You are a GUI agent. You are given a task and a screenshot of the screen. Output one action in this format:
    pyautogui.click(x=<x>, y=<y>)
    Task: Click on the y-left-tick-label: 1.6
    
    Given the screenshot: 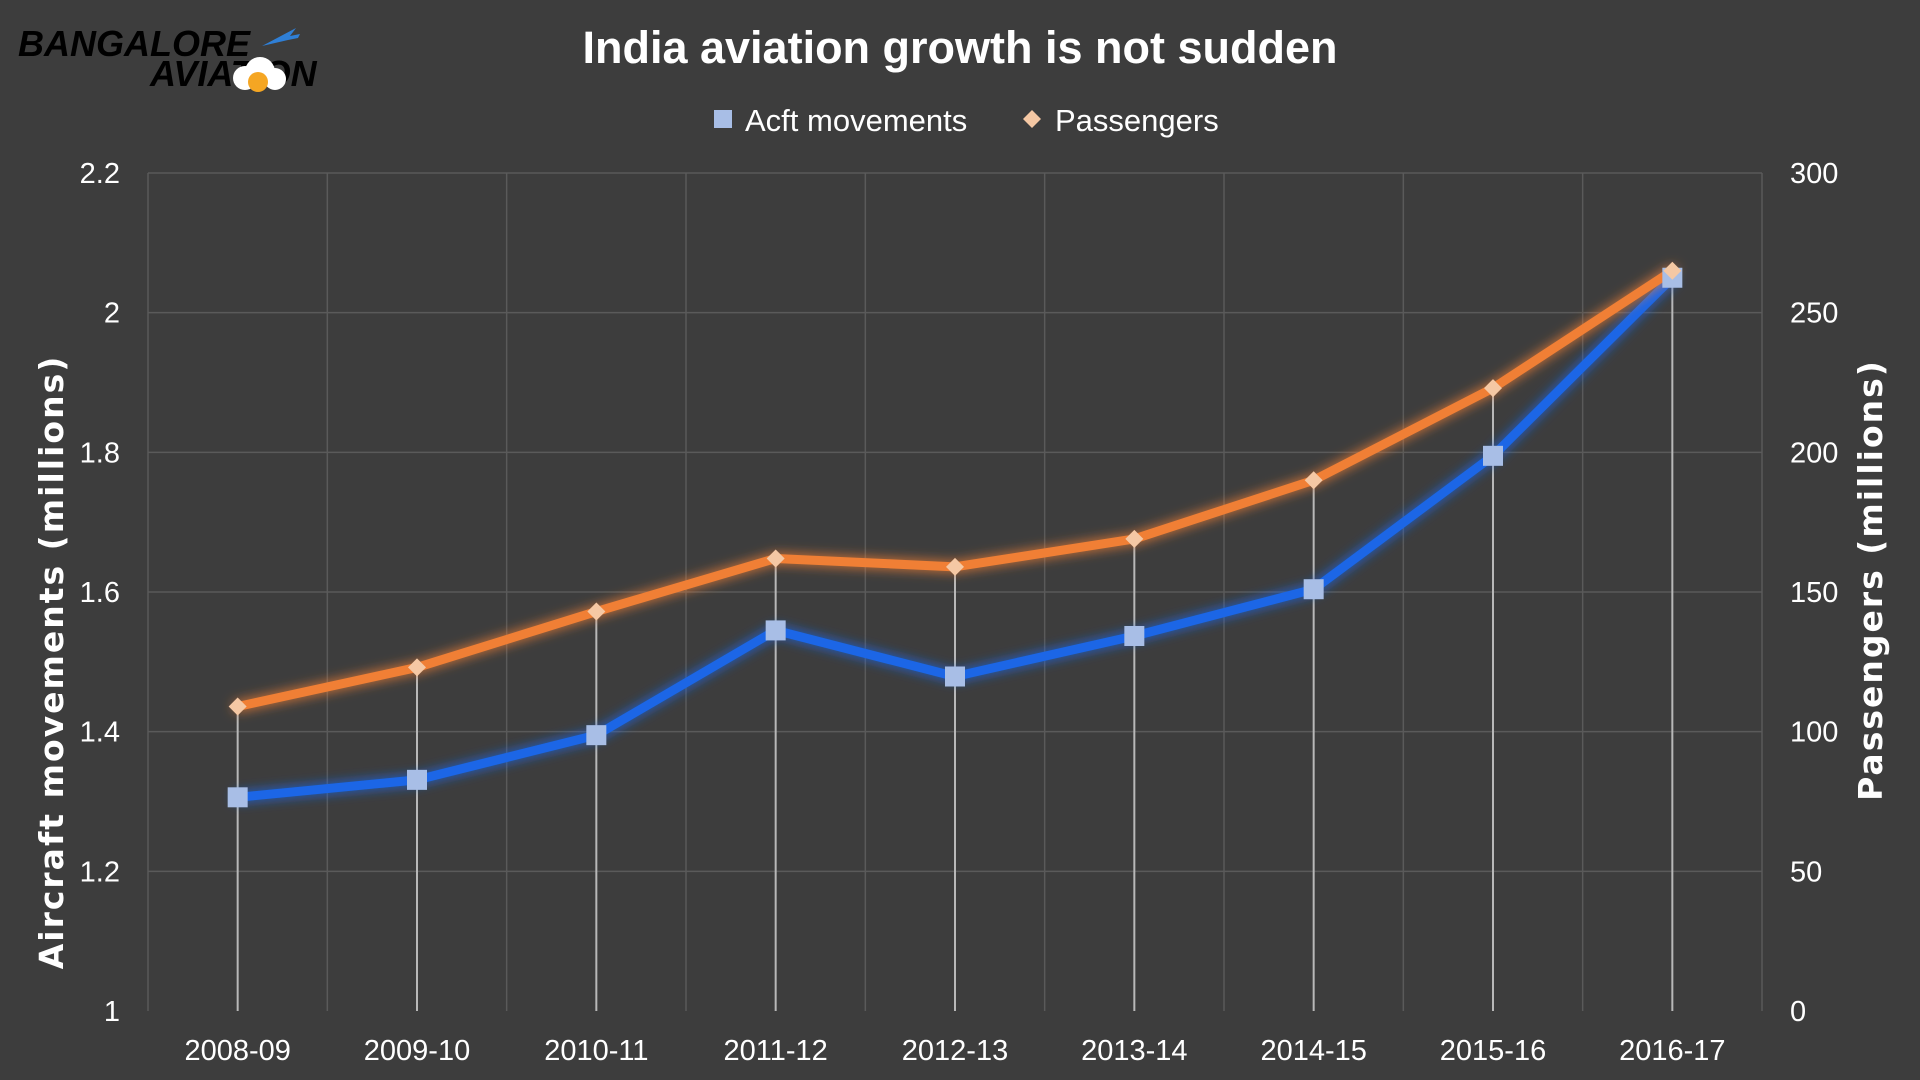 What is the action you would take?
    pyautogui.click(x=100, y=593)
    